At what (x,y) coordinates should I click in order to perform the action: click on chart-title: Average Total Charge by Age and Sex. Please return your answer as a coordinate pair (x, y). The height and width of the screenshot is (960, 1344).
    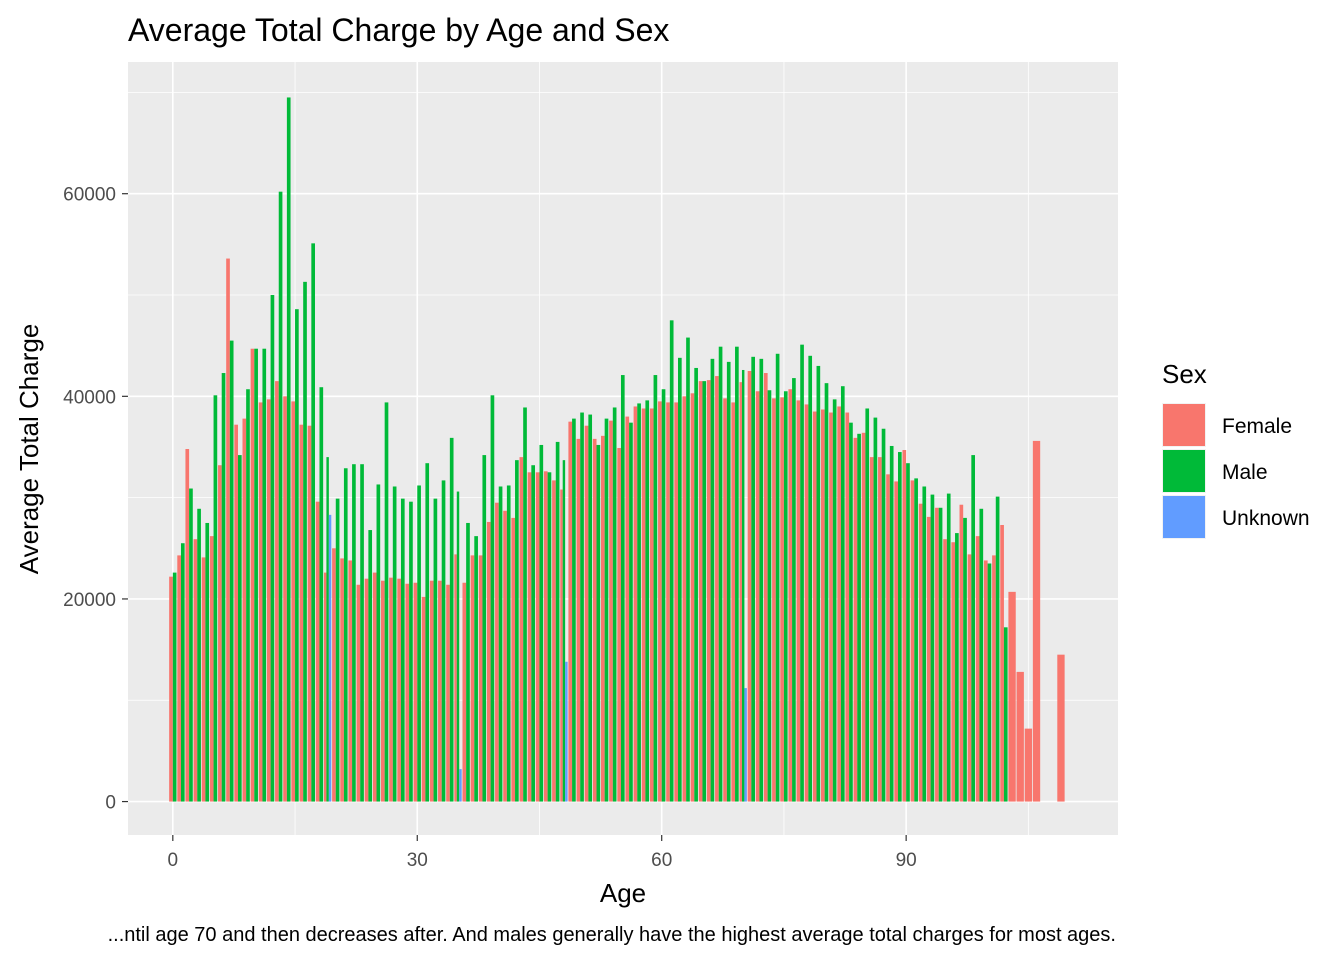
    Looking at the image, I should click on (398, 30).